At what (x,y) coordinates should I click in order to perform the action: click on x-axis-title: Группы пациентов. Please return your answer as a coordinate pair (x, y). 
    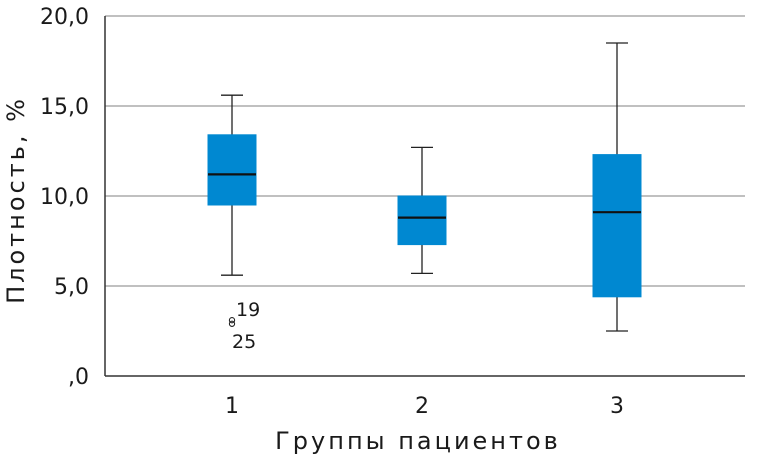
    Looking at the image, I should click on (418, 441).